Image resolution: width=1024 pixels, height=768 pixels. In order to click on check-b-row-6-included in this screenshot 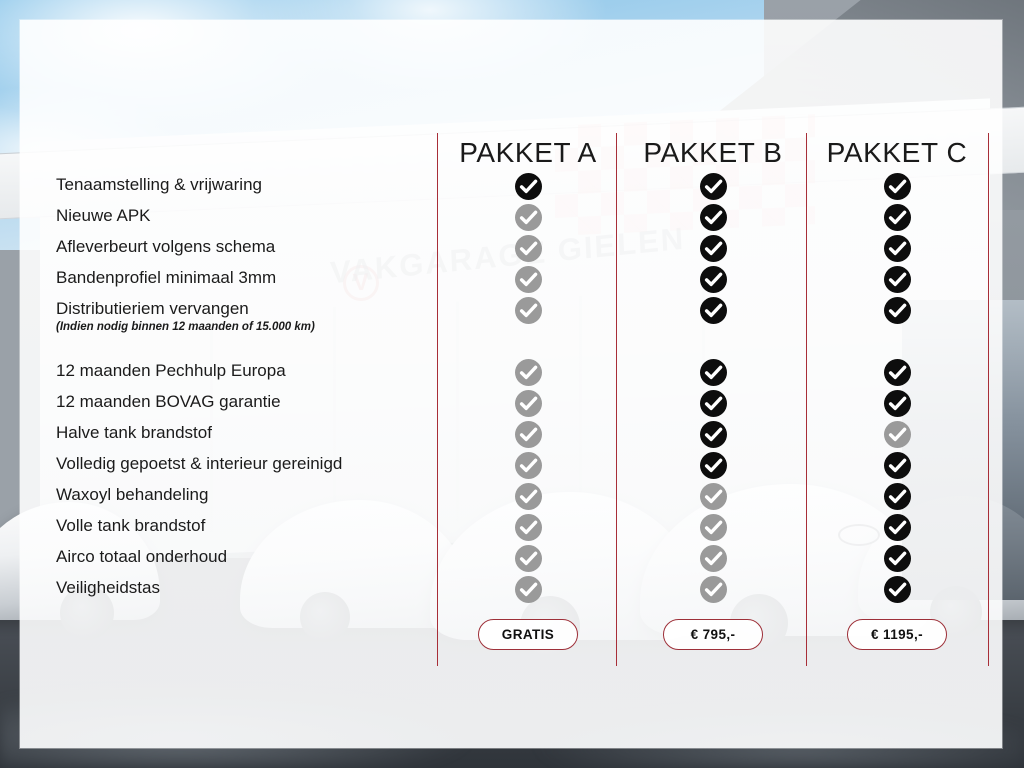, I will do `click(713, 372)`.